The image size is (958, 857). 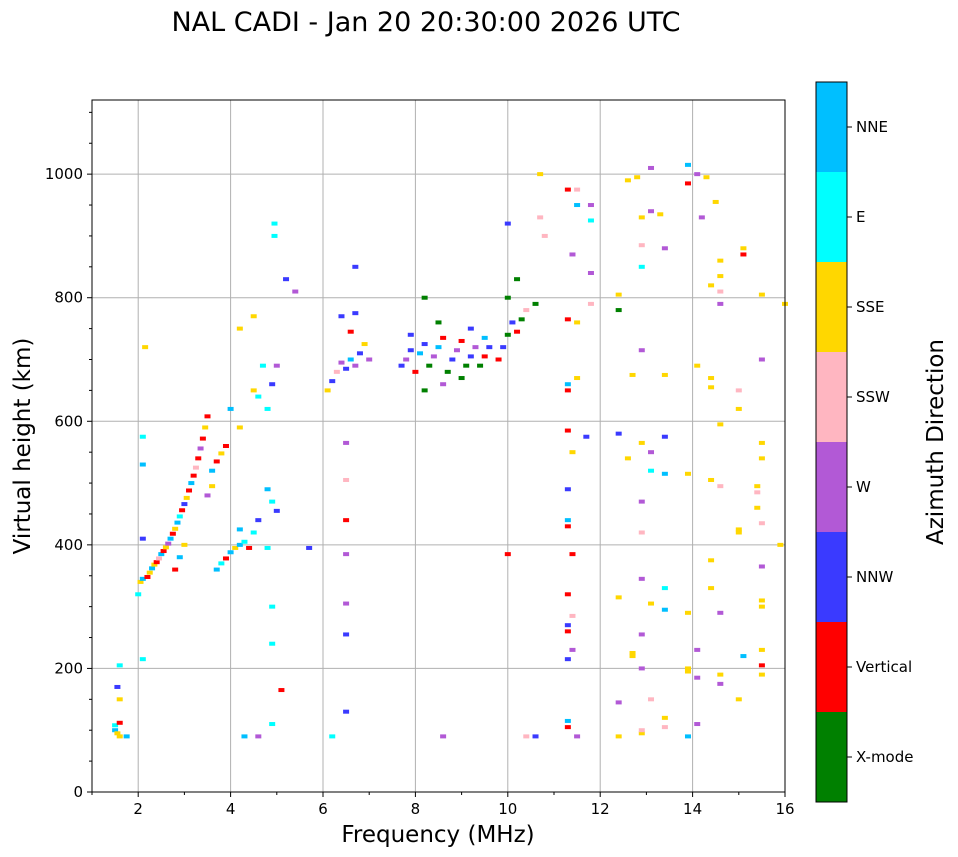 I want to click on y-tick-label: 600, so click(x=68, y=421).